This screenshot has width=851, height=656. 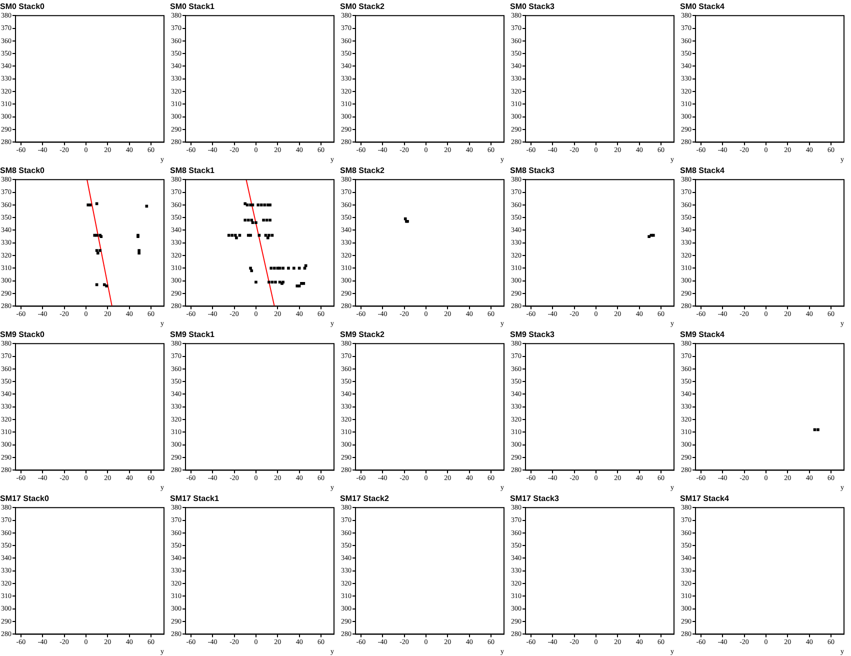 I want to click on chart-title: SM0 Stack3, so click(x=533, y=7).